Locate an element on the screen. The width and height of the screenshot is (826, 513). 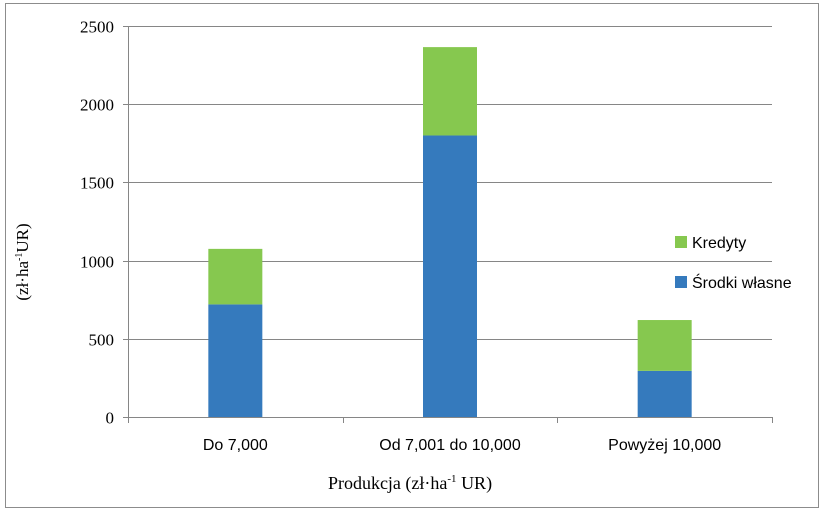
y-tick-label: 2000 is located at coordinates (97, 105).